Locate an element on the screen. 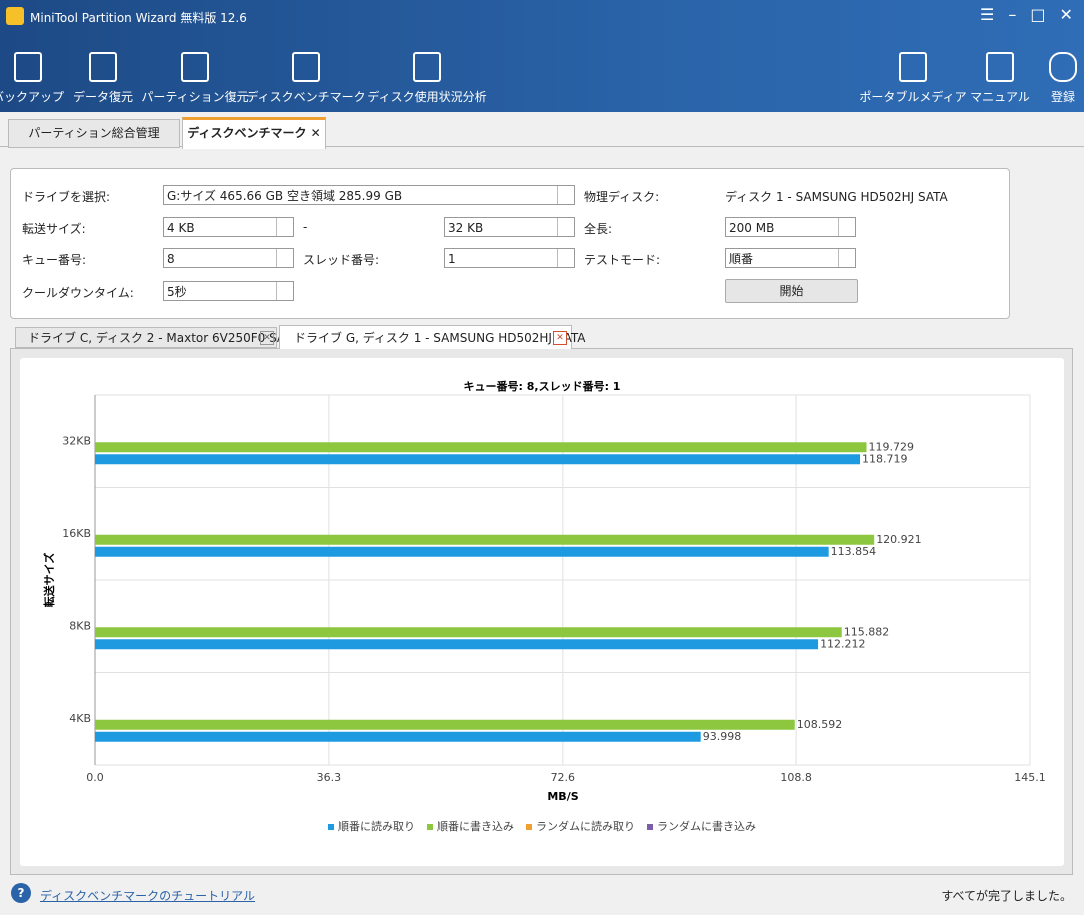  data-label: 120.921 is located at coordinates (899, 539).